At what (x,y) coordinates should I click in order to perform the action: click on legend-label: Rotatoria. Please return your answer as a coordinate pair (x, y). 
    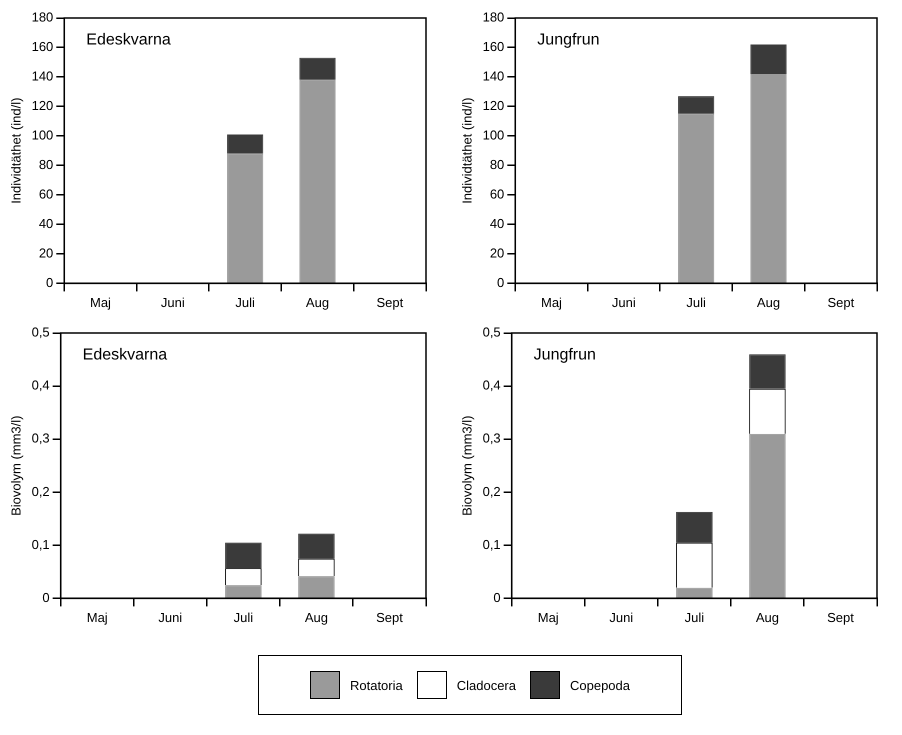
    Looking at the image, I should click on (376, 685).